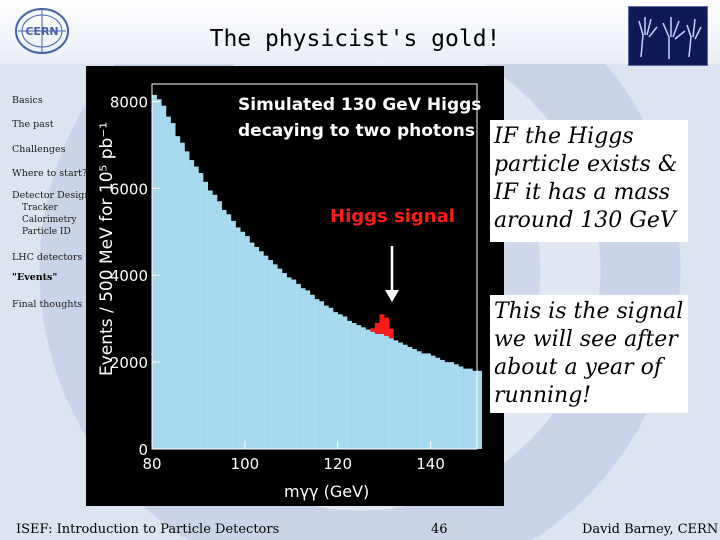  I want to click on page-title: The physicist's gold!, so click(355, 39).